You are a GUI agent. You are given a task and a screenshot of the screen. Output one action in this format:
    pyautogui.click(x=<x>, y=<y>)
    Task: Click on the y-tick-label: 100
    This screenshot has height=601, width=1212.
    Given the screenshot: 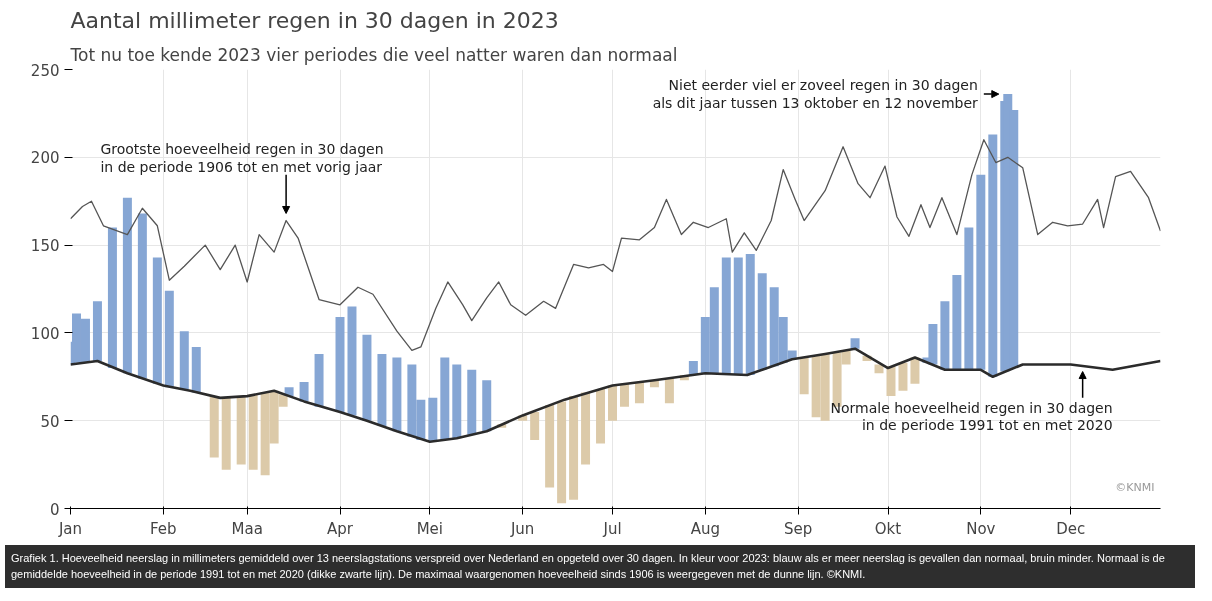 What is the action you would take?
    pyautogui.click(x=45, y=333)
    